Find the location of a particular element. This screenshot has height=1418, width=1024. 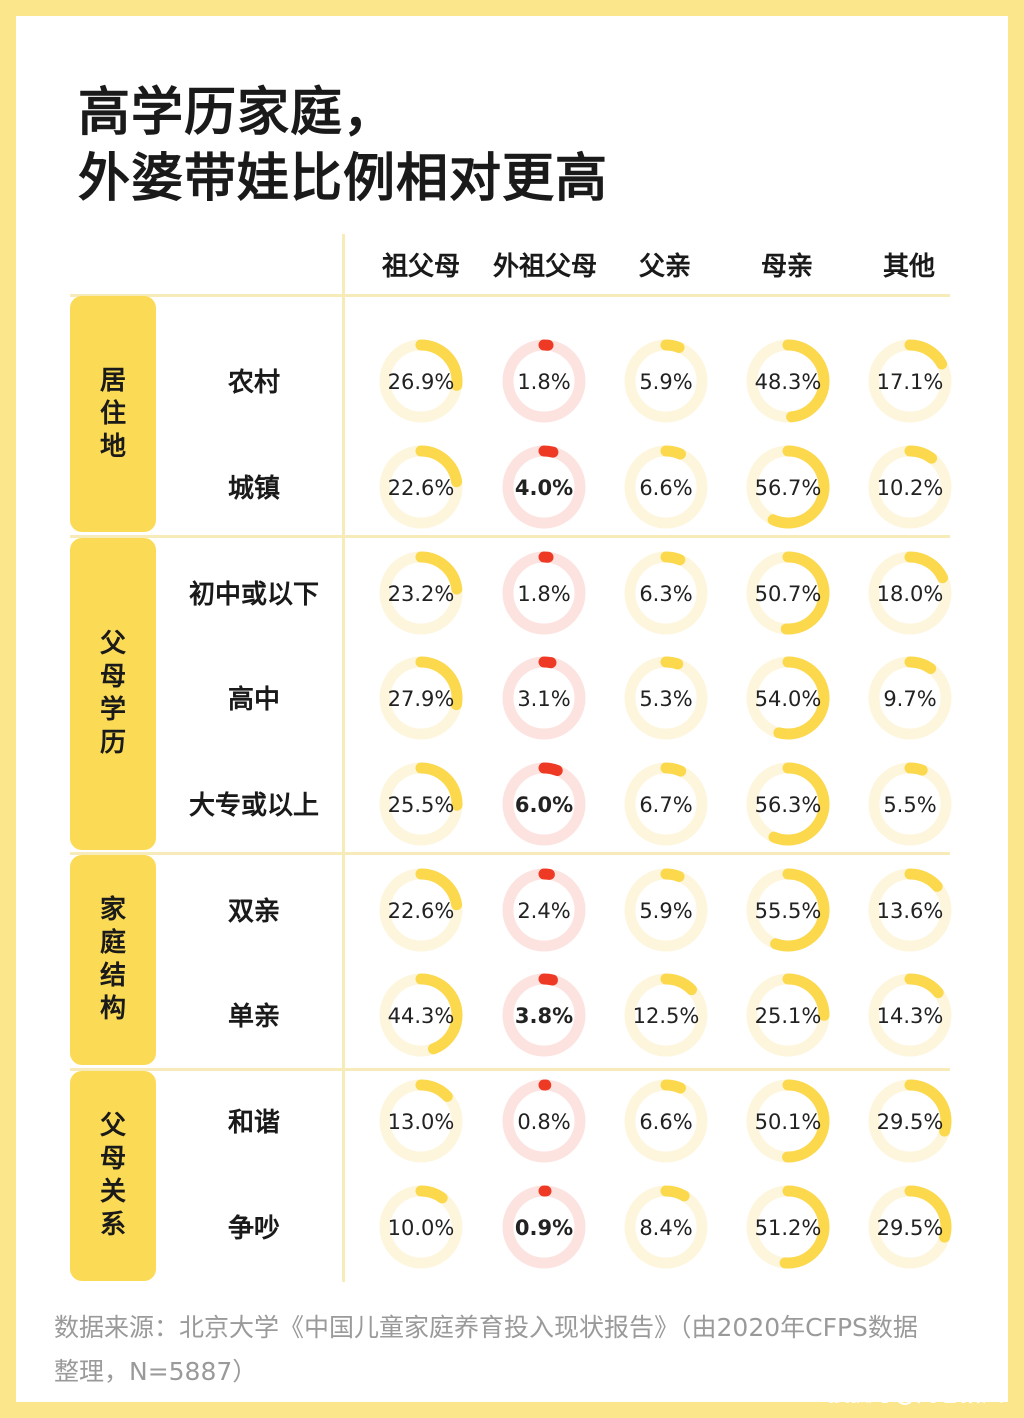

donut-value-label: 10.0% is located at coordinates (421, 1228).